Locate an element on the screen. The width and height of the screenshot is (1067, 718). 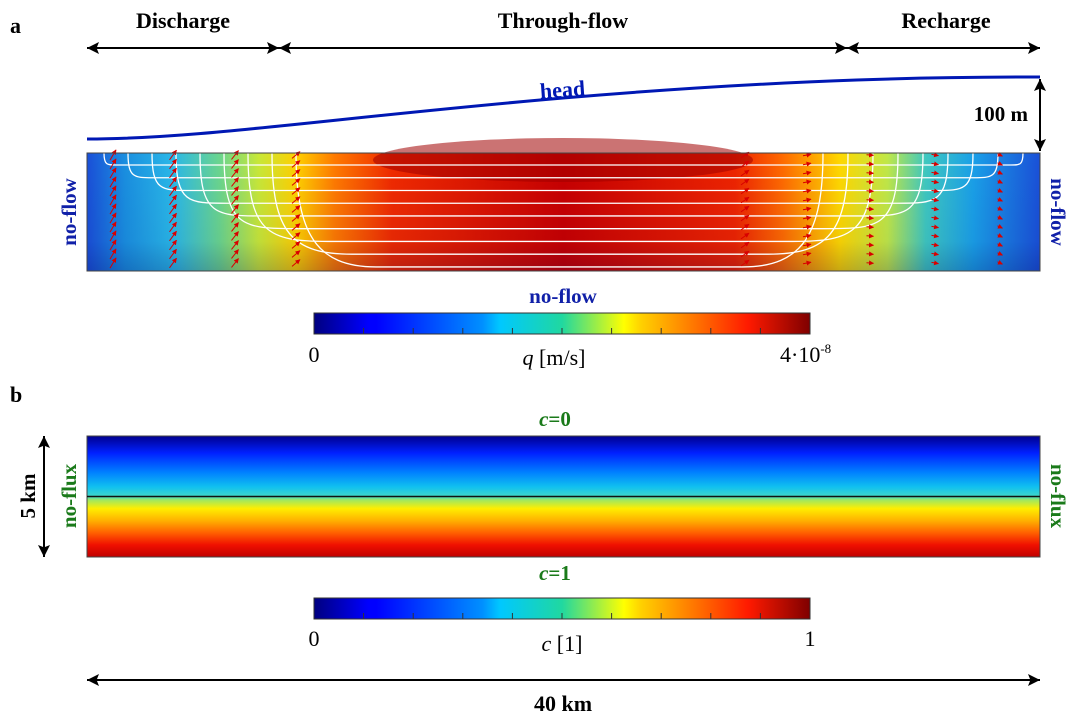
colorbar-q-quantity: q is located at coordinates (528, 357).